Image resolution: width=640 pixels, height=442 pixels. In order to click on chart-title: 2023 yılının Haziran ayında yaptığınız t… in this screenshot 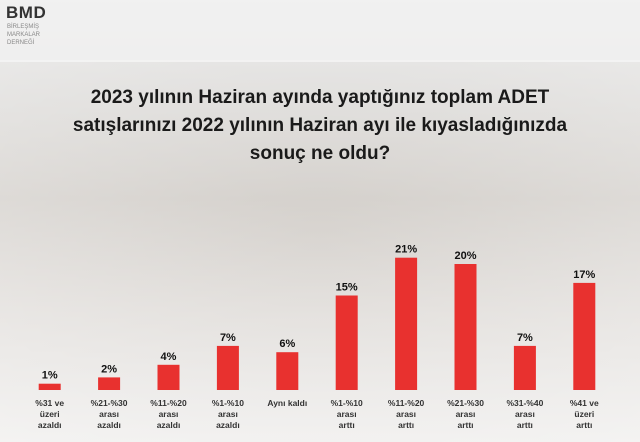, I will do `click(320, 125)`.